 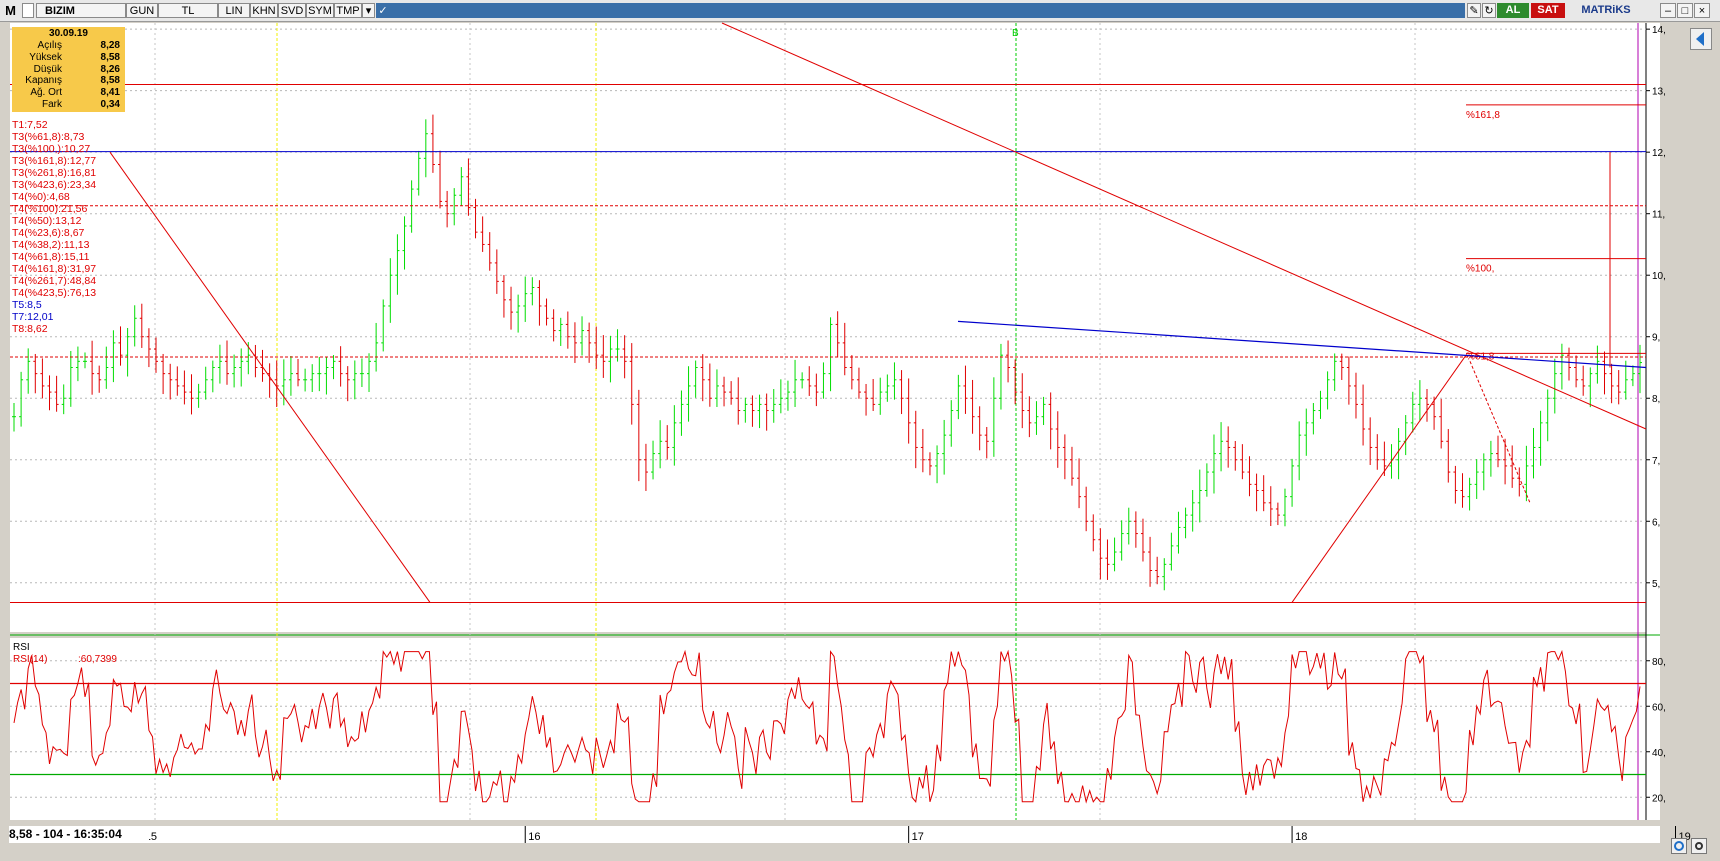 What do you see at coordinates (1656, 584) in the screenshot?
I see `y-tick-label: 5,` at bounding box center [1656, 584].